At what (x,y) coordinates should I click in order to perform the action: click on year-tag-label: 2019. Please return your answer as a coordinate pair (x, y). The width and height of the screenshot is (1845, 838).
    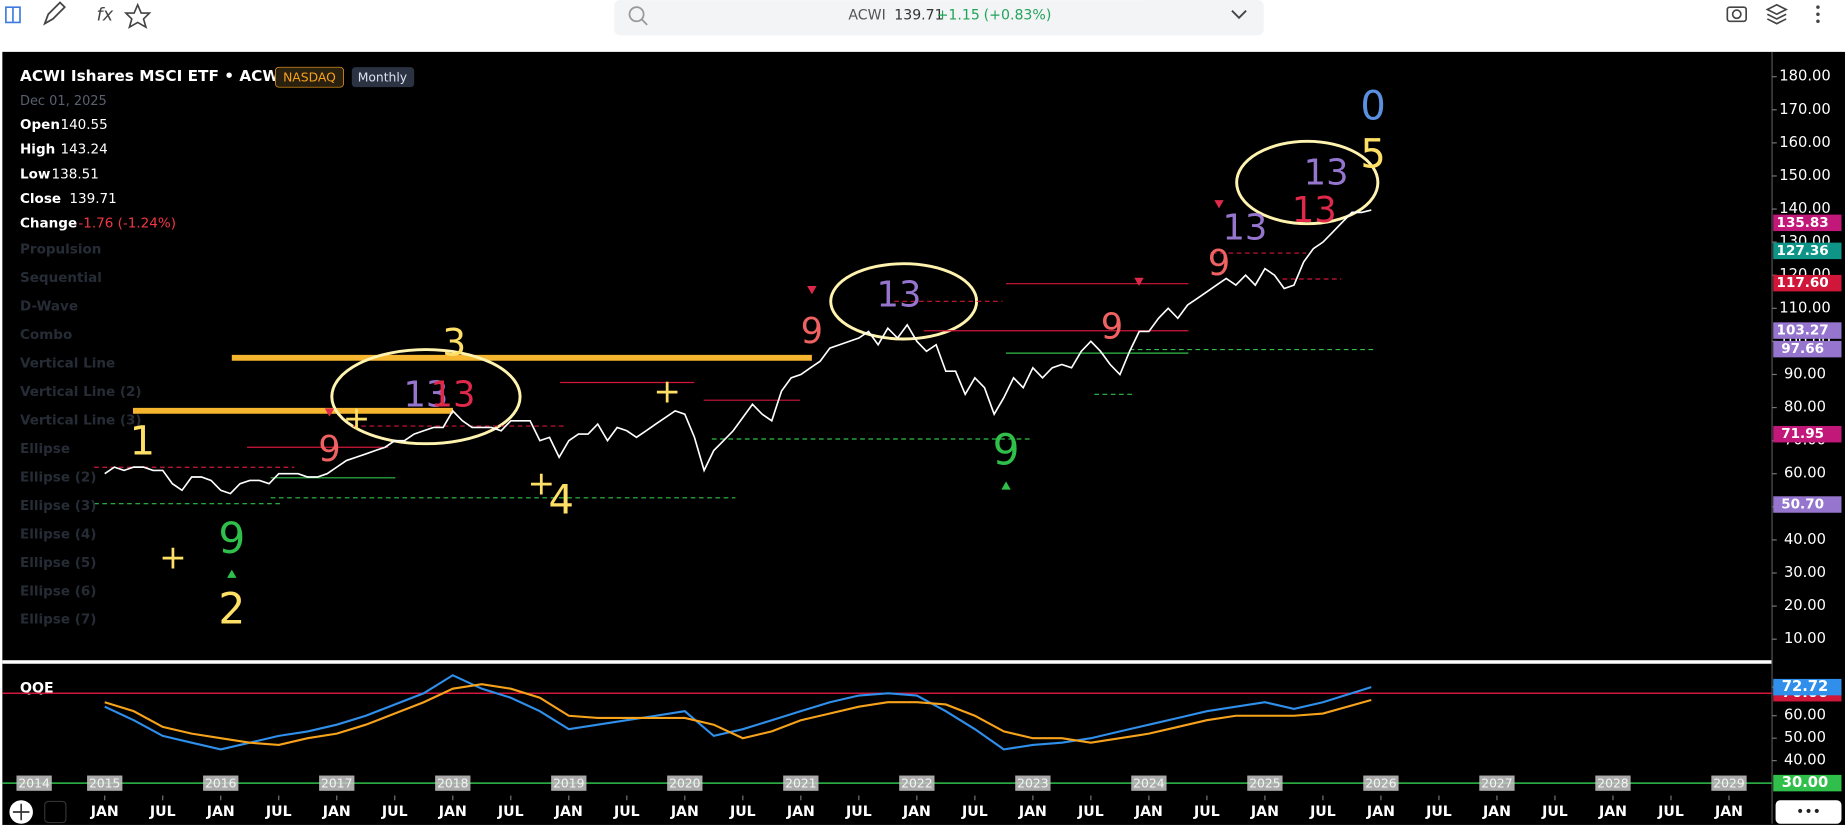
    Looking at the image, I should click on (568, 783).